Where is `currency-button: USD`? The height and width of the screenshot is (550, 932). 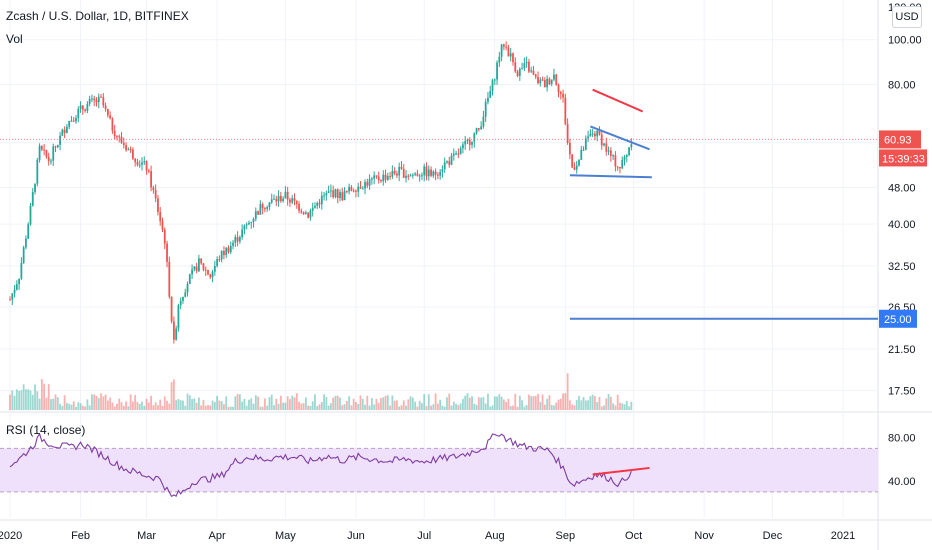 currency-button: USD is located at coordinates (907, 17).